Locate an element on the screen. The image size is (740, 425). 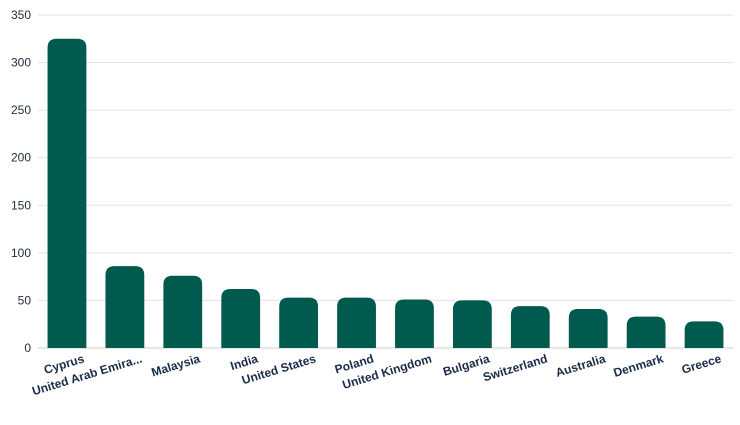
x-tick-label: Malaysia is located at coordinates (176, 365).